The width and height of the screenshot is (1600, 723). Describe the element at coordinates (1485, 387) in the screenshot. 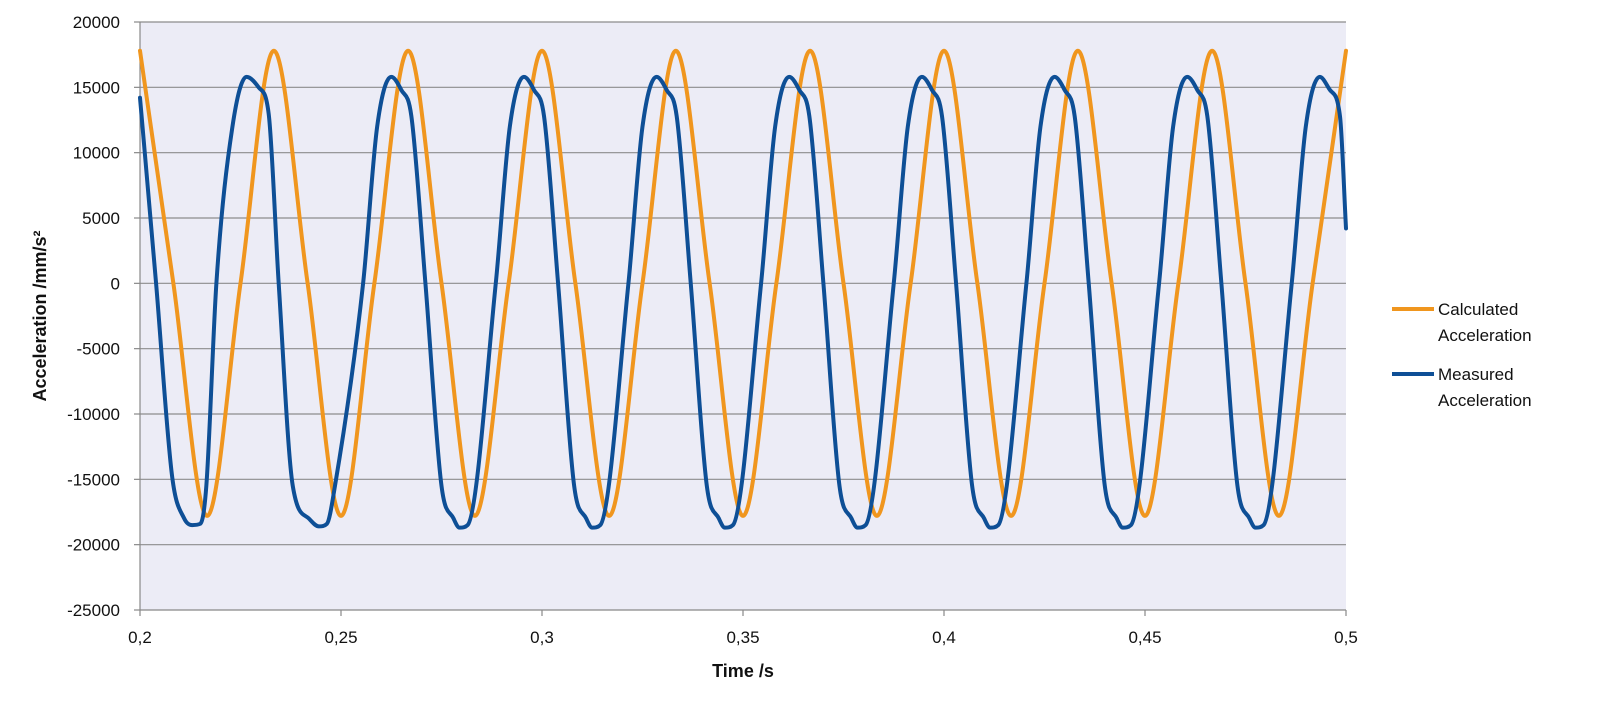

I see `legend-label: Measured Acceleration` at that location.